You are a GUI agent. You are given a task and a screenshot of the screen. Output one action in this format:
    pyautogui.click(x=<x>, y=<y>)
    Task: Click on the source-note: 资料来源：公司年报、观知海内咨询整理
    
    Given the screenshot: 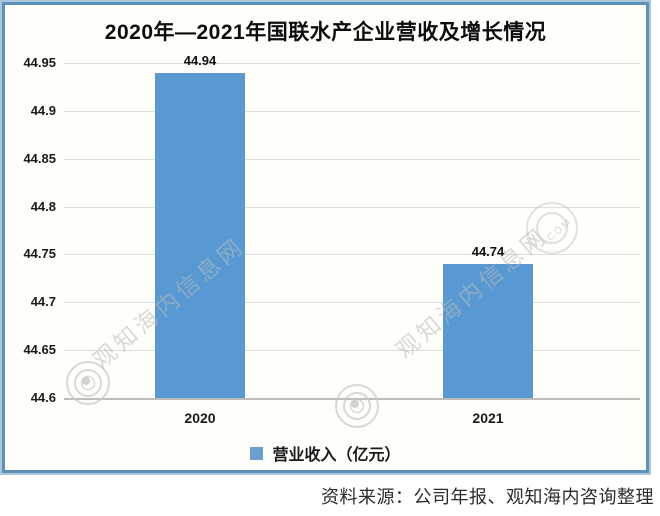 What is the action you would take?
    pyautogui.click(x=487, y=497)
    